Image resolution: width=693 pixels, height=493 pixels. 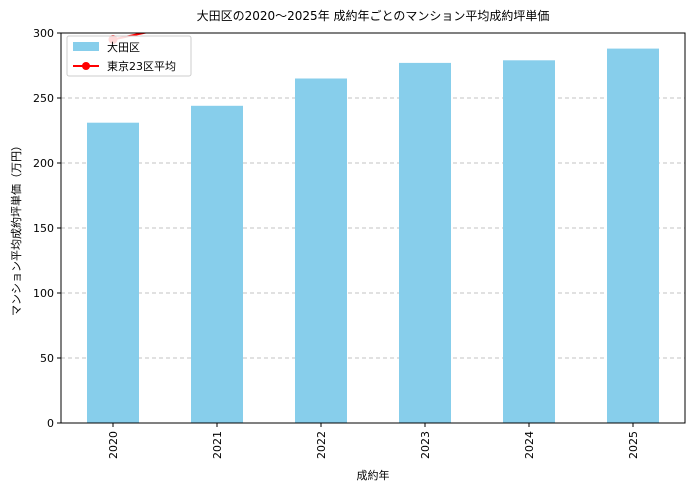 I want to click on legend-label-bar: 大田区, so click(x=123, y=47).